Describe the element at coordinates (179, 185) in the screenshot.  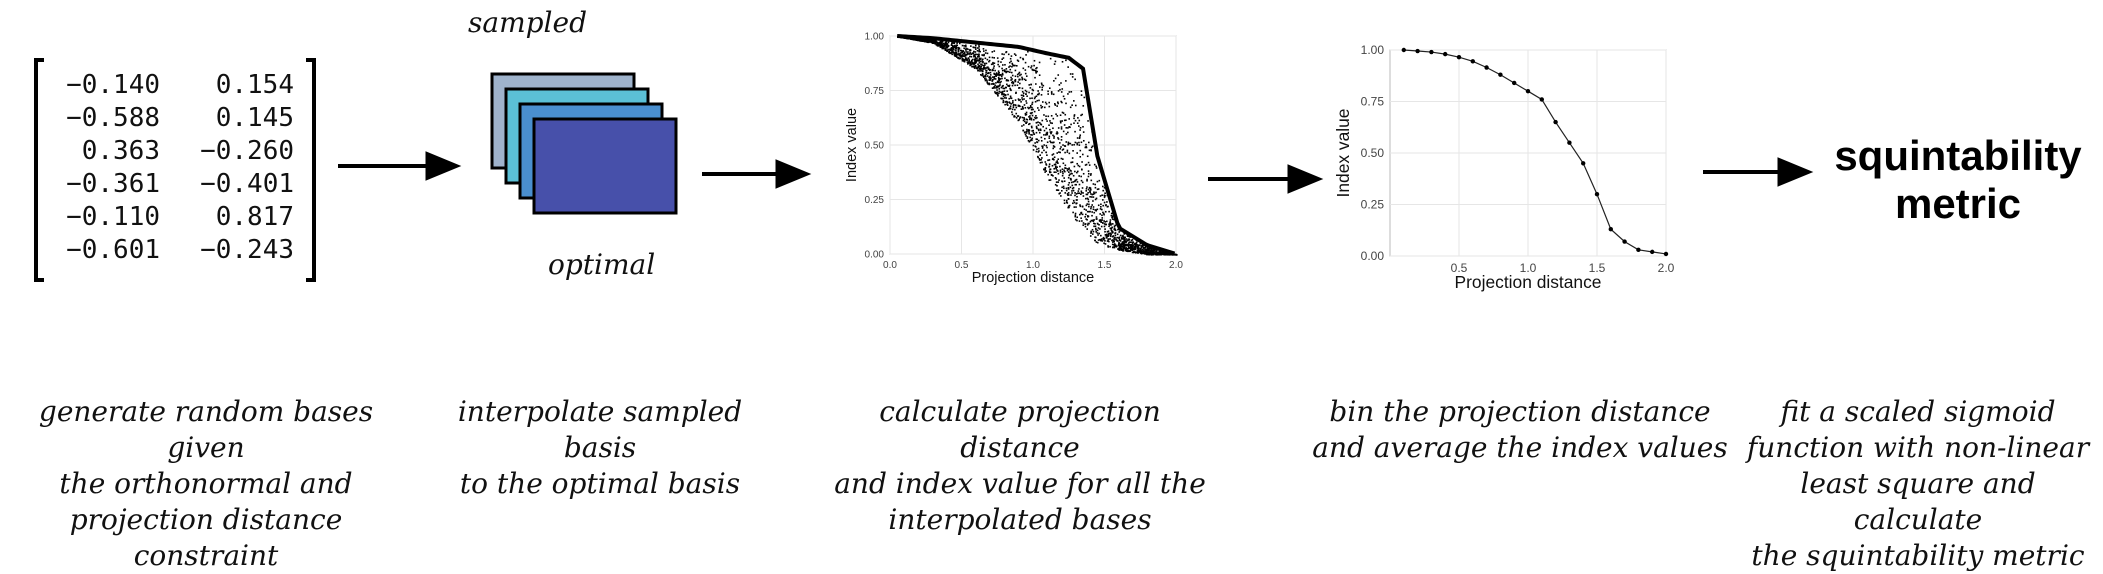
I see `matrix-row: −0.361 −0.401` at that location.